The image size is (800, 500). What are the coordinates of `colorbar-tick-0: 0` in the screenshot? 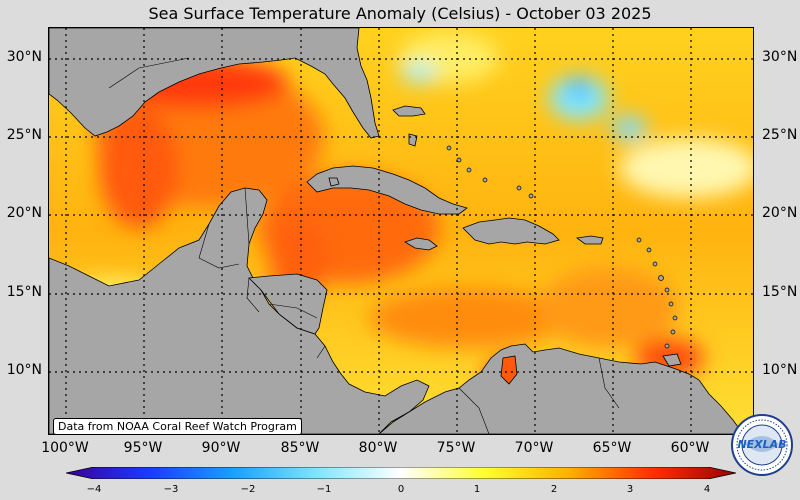 It's located at (401, 489).